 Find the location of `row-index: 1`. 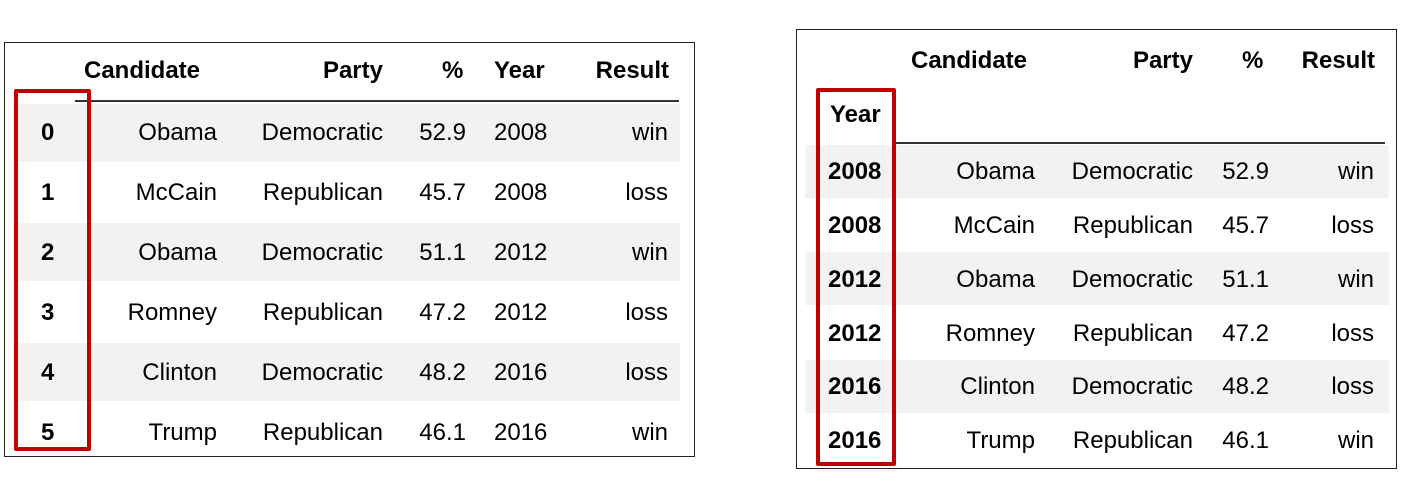

row-index: 1 is located at coordinates (48, 192).